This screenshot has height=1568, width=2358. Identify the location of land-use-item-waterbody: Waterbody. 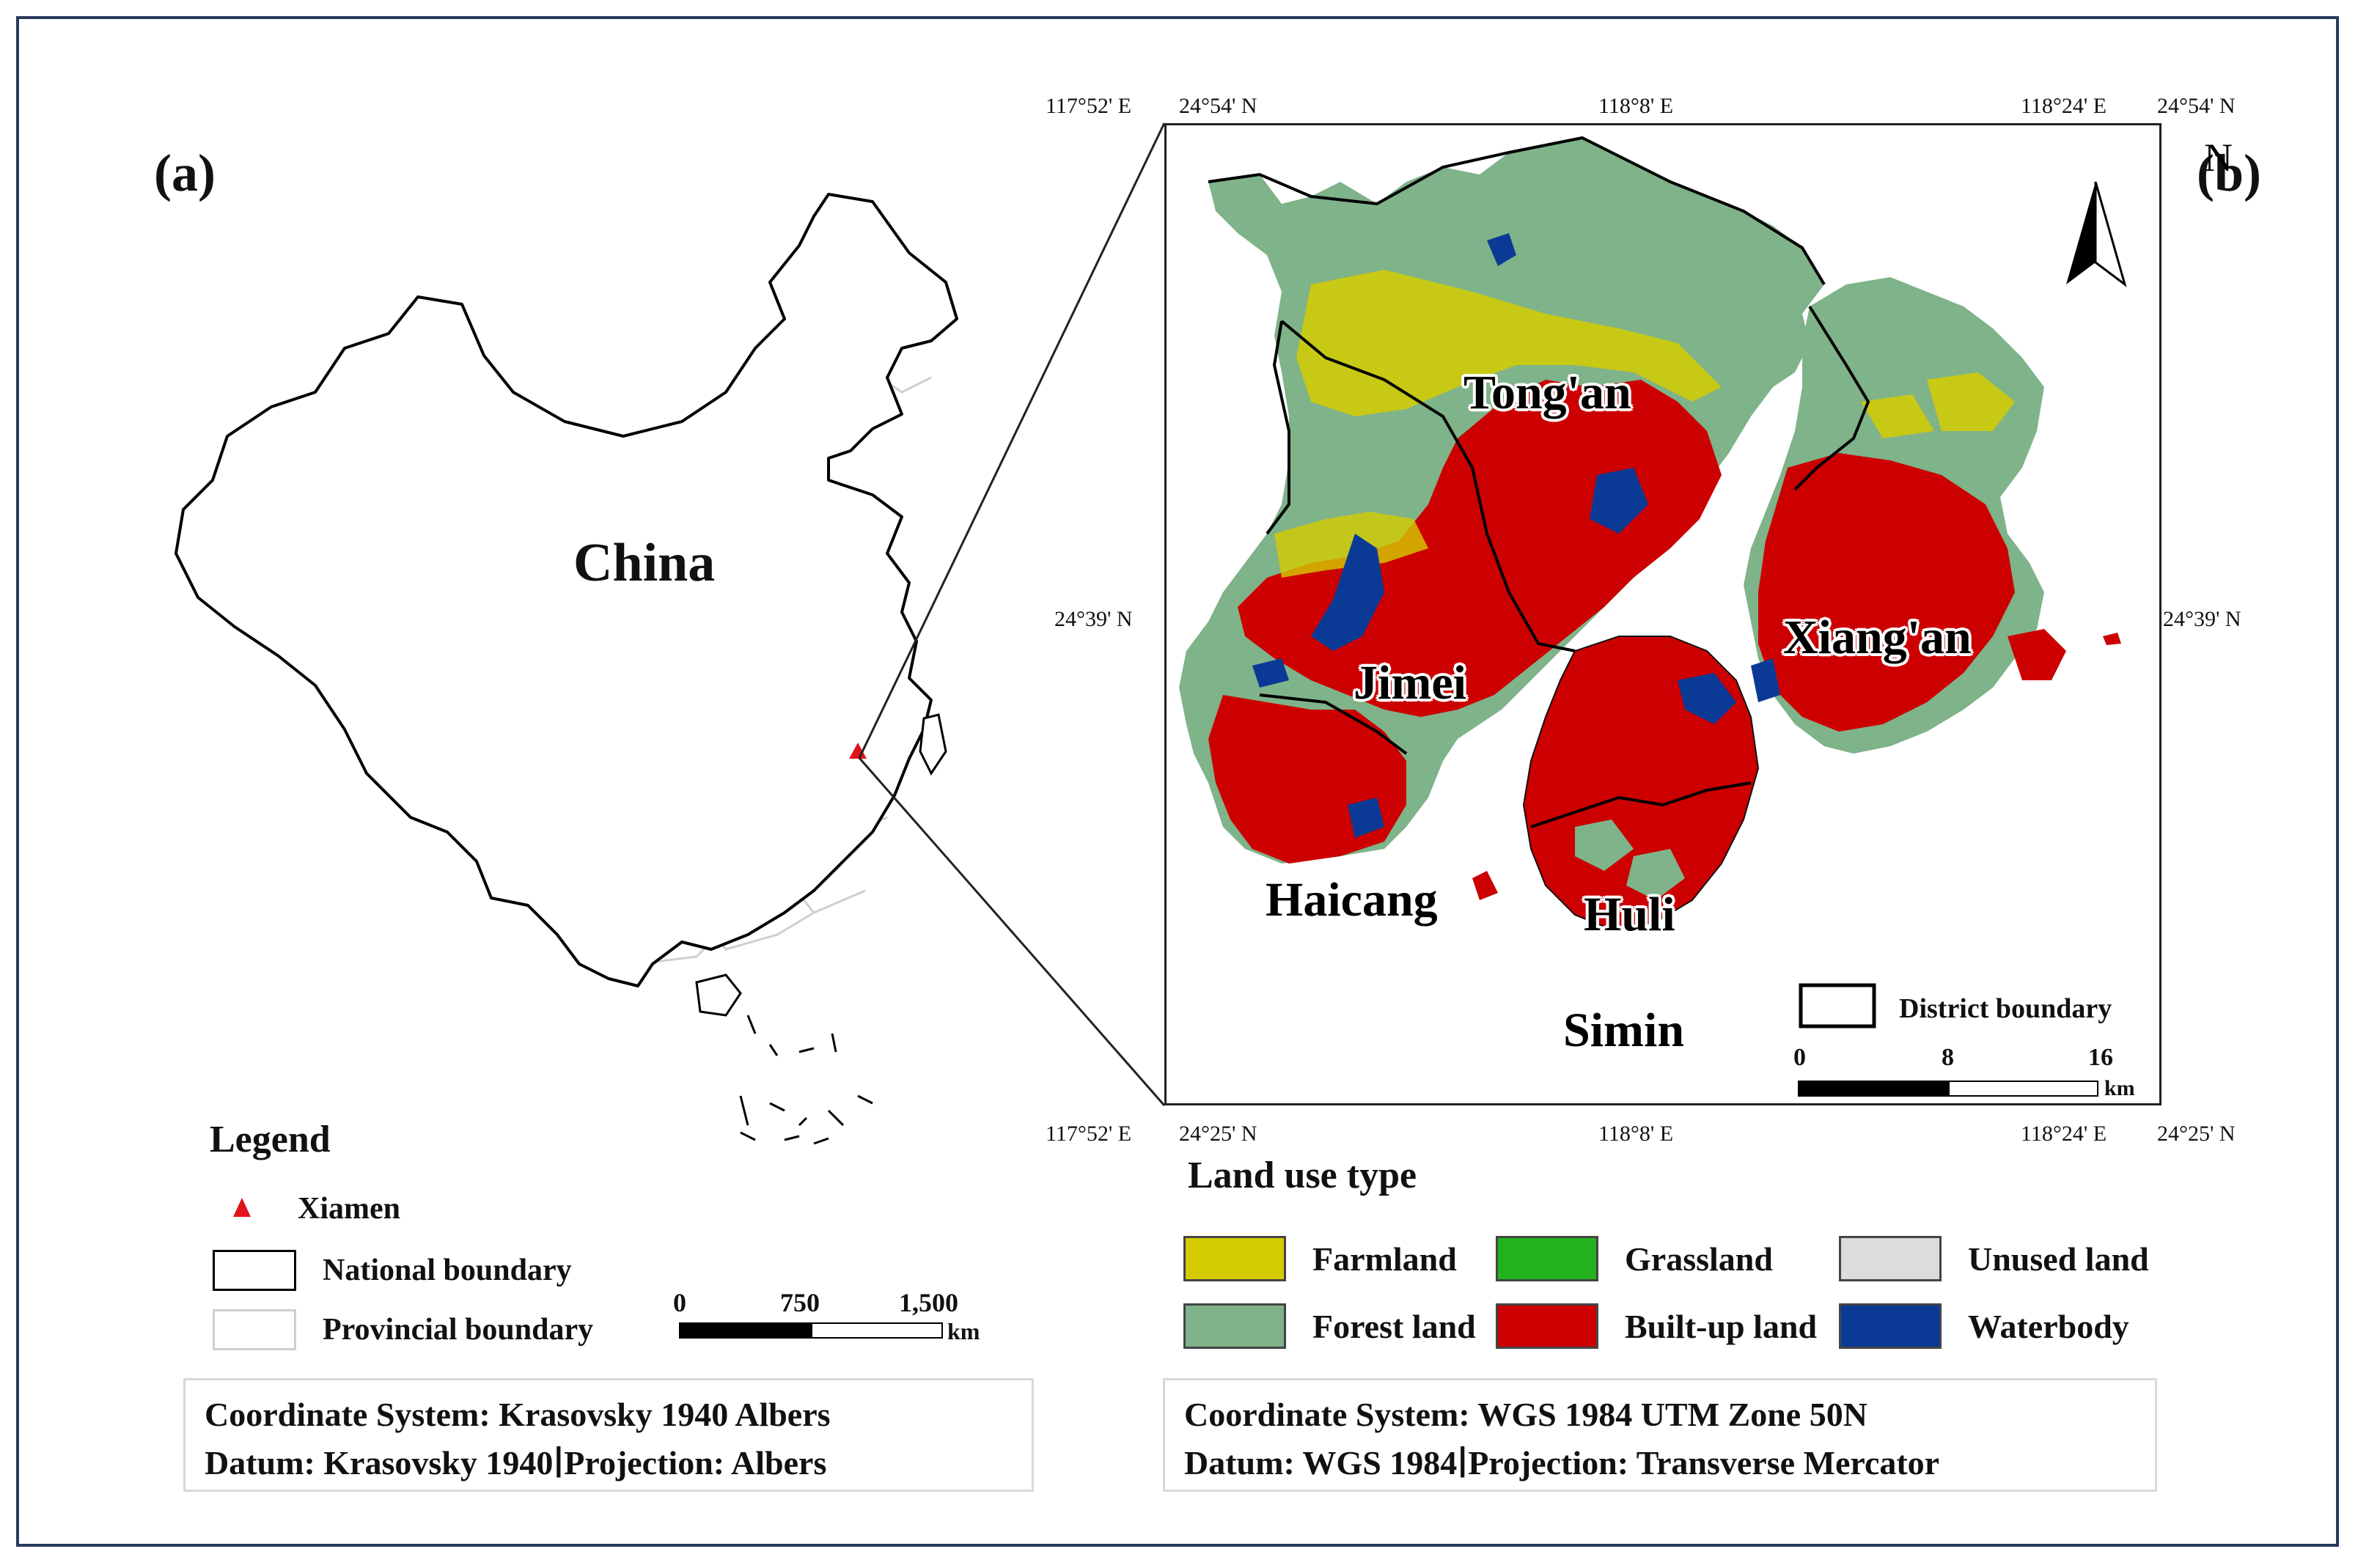
(1984, 1326).